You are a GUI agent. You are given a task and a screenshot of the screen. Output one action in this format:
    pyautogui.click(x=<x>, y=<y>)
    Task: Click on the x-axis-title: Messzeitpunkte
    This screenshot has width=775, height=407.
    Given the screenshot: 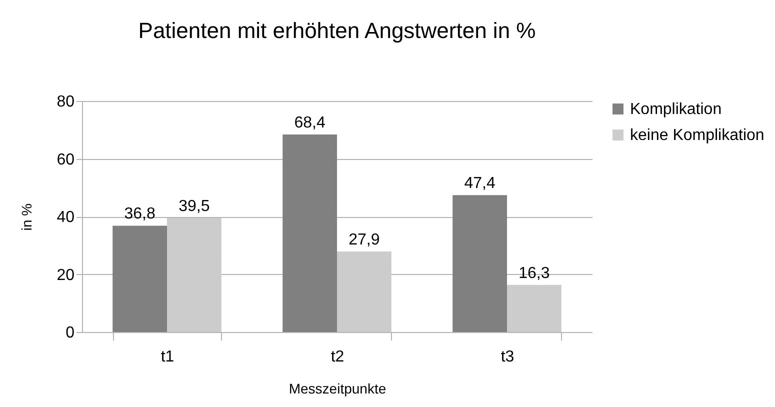 What is the action you would take?
    pyautogui.click(x=337, y=388)
    